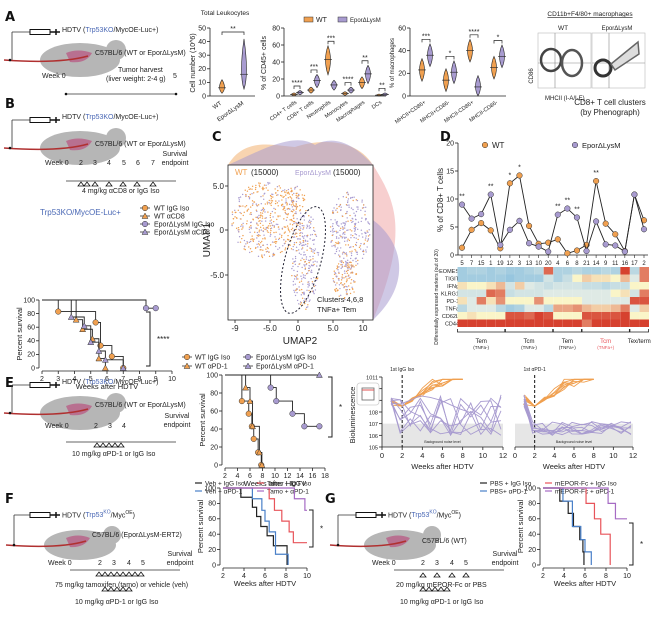 Image resolution: width=652 pixels, height=619 pixels. What do you see at coordinates (480, 342) in the screenshot?
I see `heatmap-group-name: Tem` at bounding box center [480, 342].